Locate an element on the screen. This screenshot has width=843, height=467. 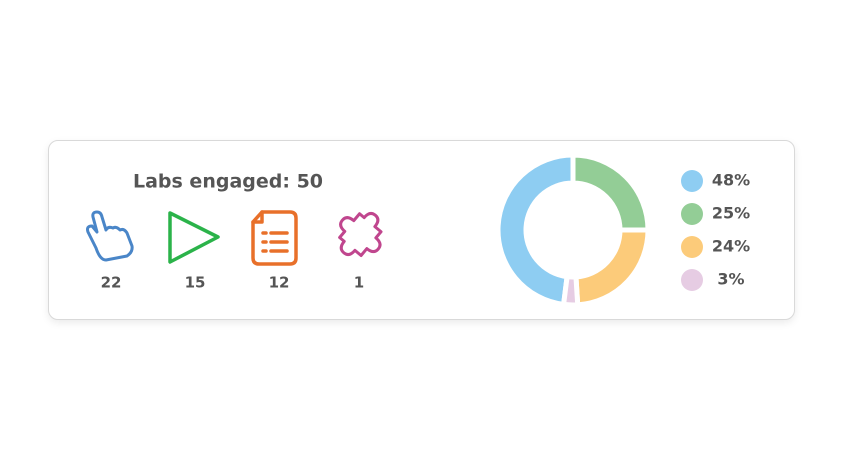
play-icon is located at coordinates (194, 237).